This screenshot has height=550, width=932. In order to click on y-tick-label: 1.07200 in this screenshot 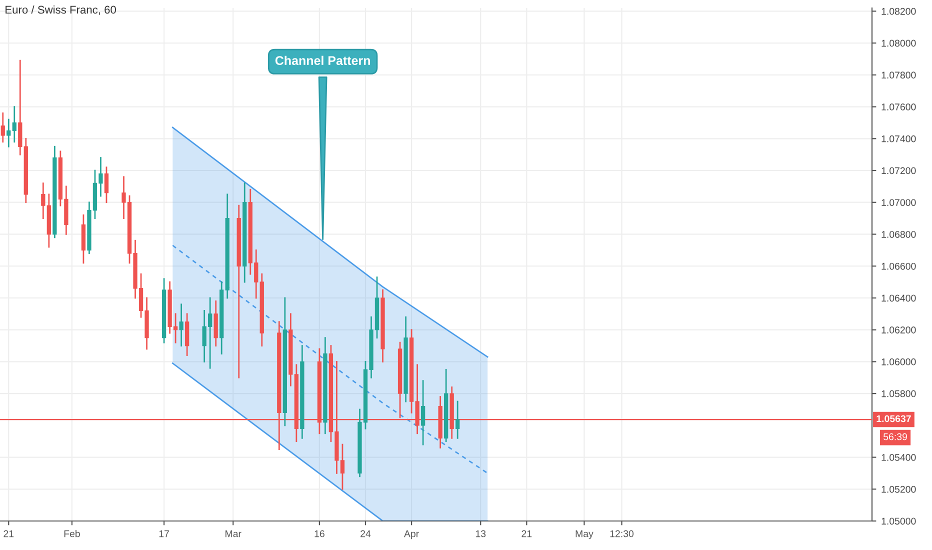, I will do `click(899, 170)`.